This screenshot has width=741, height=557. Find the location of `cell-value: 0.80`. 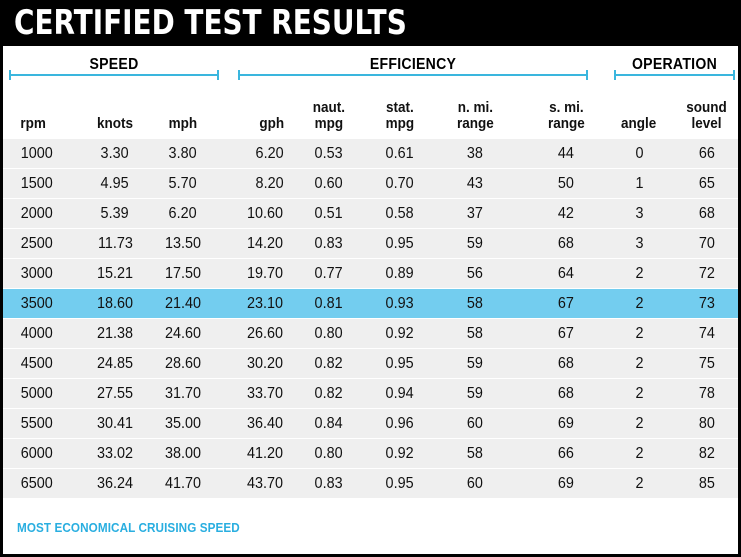

cell-value: 0.80 is located at coordinates (329, 453).